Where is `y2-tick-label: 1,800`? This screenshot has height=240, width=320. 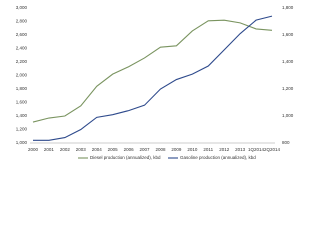 y2-tick-label: 1,800 is located at coordinates (288, 7).